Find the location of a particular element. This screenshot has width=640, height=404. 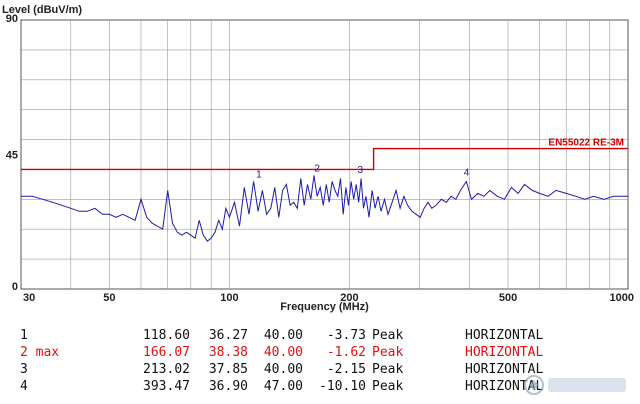

marker-margin-cell: -1.62 is located at coordinates (346, 352).